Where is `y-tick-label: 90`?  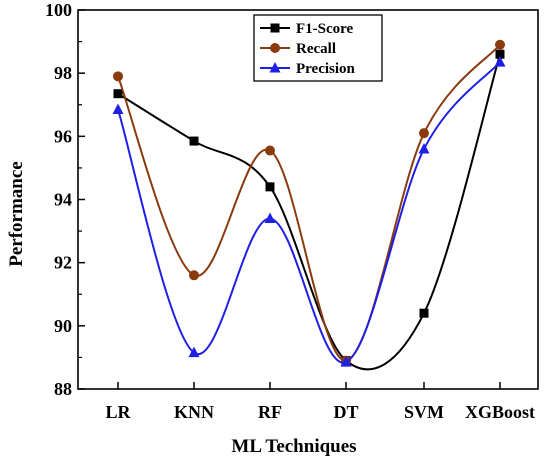 y-tick-label: 90 is located at coordinates (63, 326).